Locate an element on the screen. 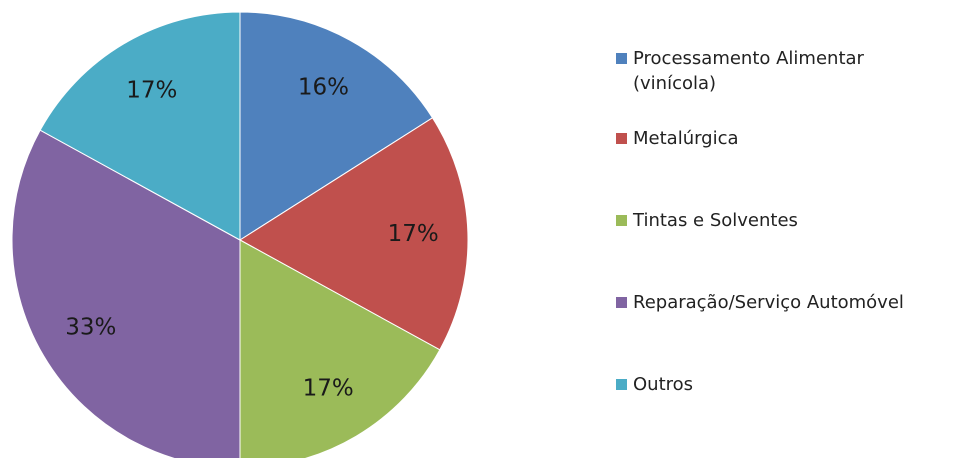  legend-label: Reparação/Serviço Automóvel is located at coordinates (768, 302).